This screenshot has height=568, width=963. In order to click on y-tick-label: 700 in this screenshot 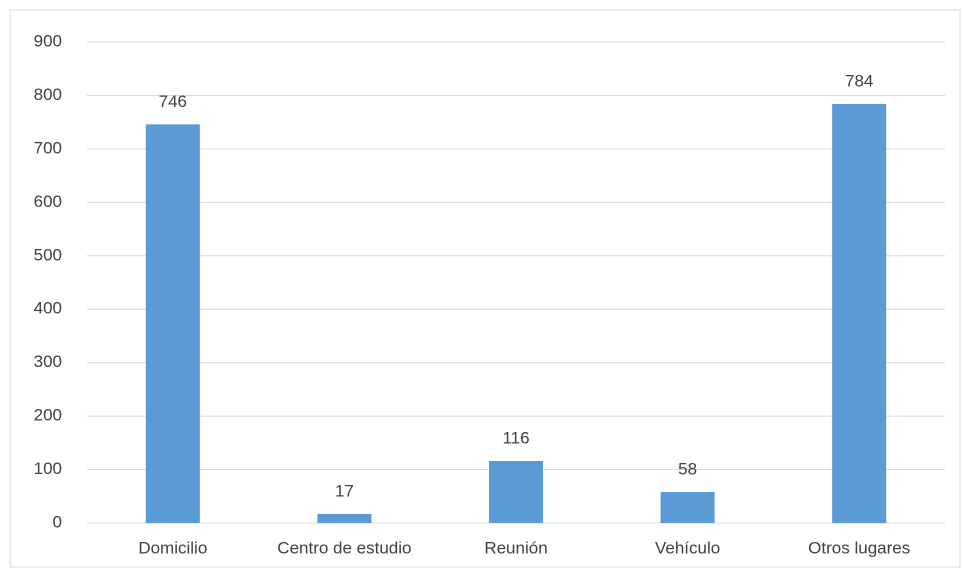, I will do `click(48, 147)`.